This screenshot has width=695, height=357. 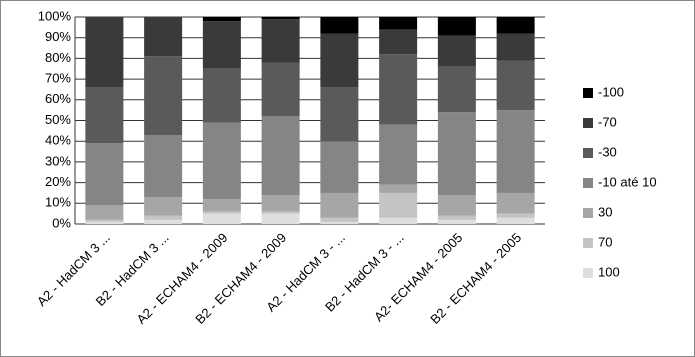 I want to click on legend-label: -100, so click(x=611, y=91).